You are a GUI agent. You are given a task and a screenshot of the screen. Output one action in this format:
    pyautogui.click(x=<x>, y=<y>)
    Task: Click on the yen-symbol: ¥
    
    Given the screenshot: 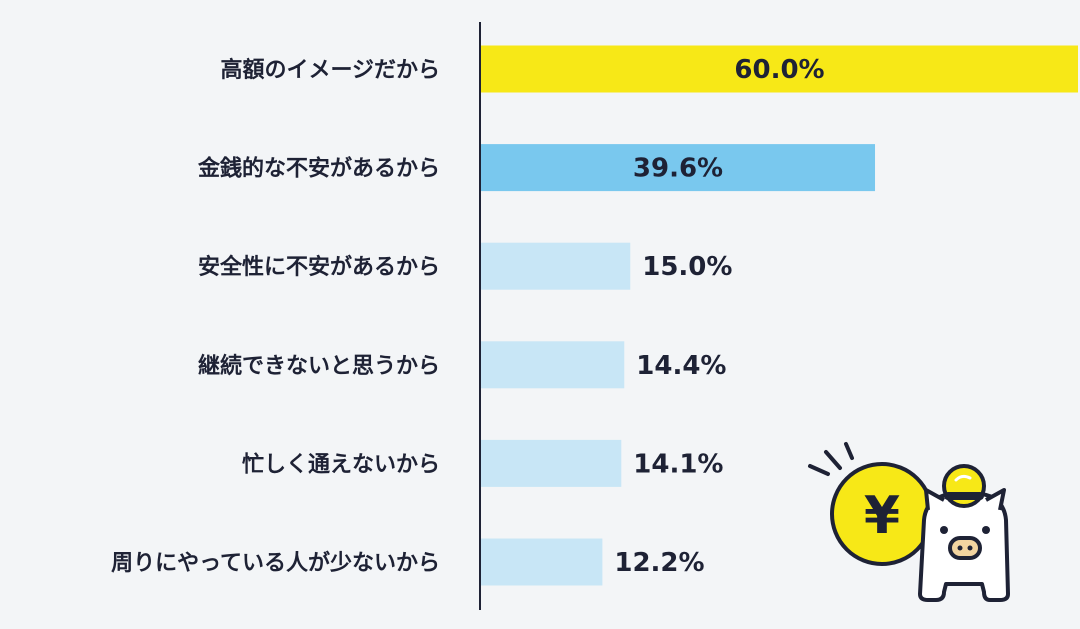 What is the action you would take?
    pyautogui.click(x=882, y=516)
    